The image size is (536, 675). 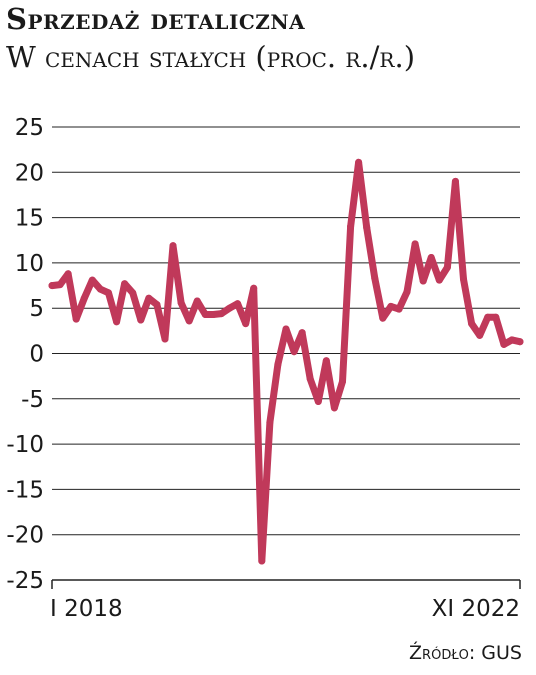 What do you see at coordinates (25, 445) in the screenshot?
I see `y-tick-label: -10` at bounding box center [25, 445].